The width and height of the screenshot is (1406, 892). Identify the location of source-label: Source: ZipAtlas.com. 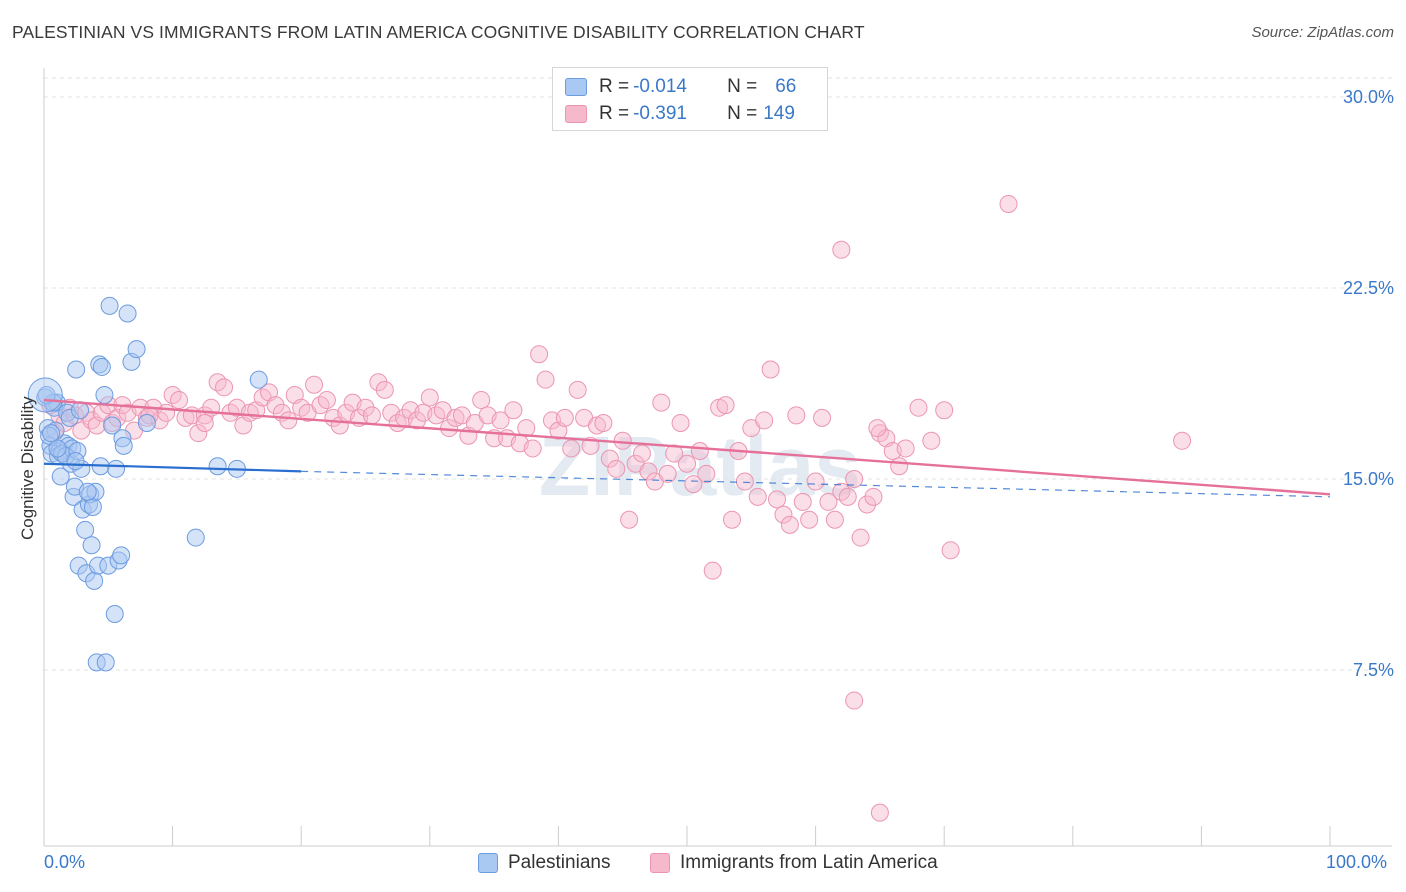
(1322, 32).